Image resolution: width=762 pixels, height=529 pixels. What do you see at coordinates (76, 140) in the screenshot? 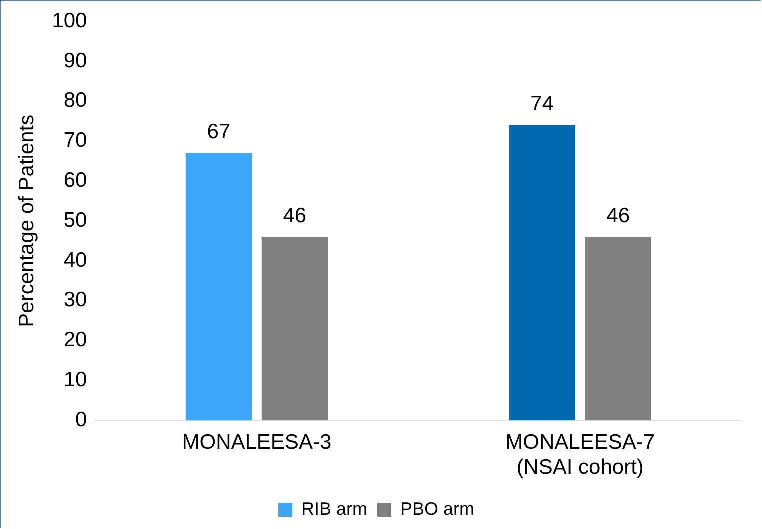
I see `y-tick-label: 70` at bounding box center [76, 140].